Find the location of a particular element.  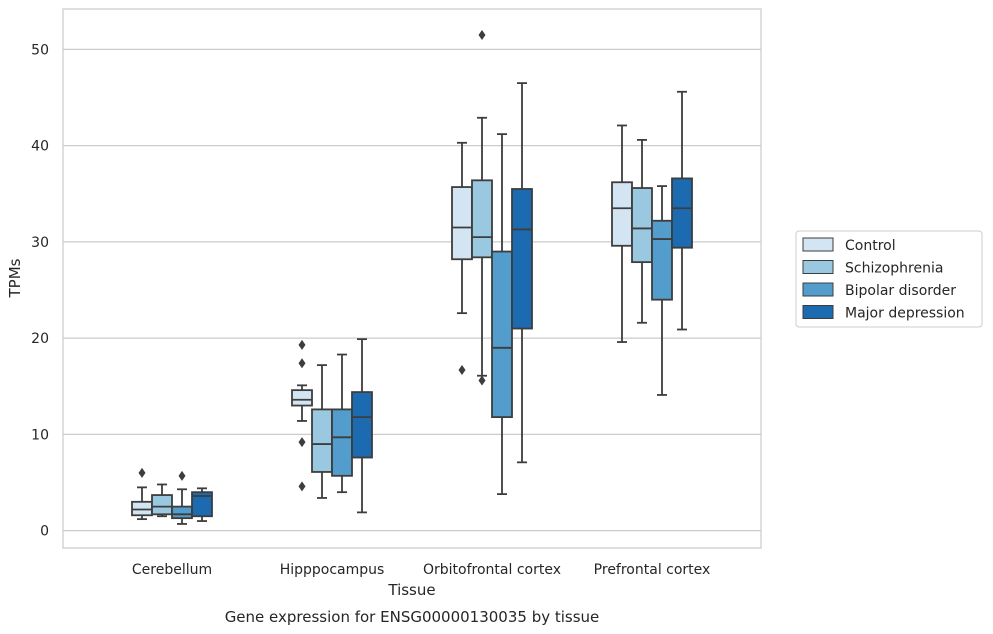

legend-frame is located at coordinates (889, 279).